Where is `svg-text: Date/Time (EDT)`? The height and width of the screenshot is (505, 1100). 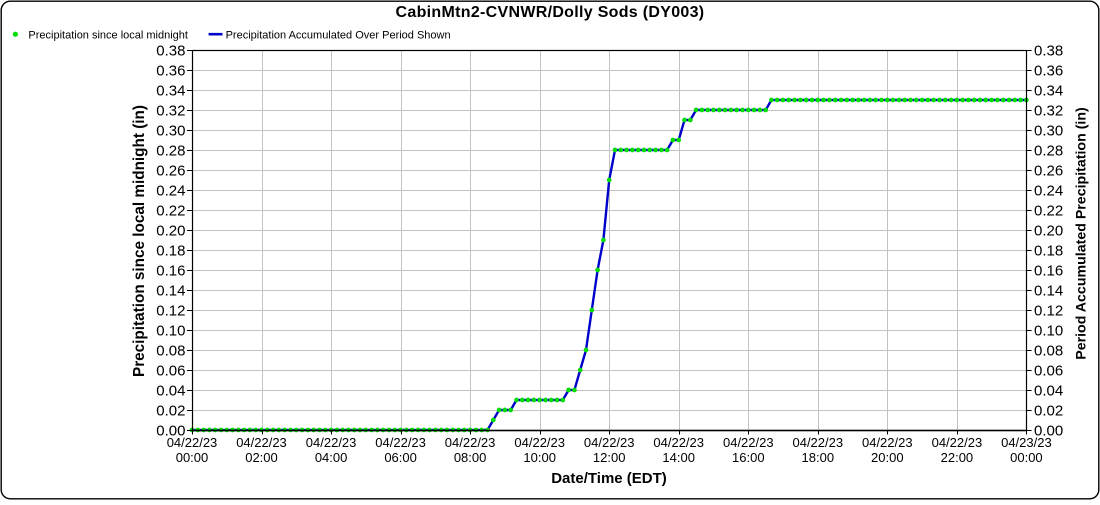 svg-text: Date/Time (EDT) is located at coordinates (609, 478).